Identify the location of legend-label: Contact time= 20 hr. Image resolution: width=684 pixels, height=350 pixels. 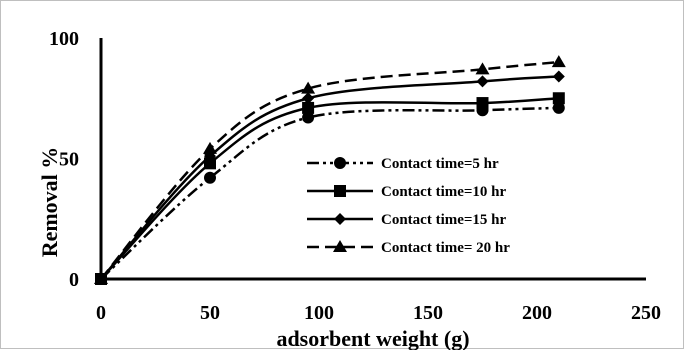
(445, 248).